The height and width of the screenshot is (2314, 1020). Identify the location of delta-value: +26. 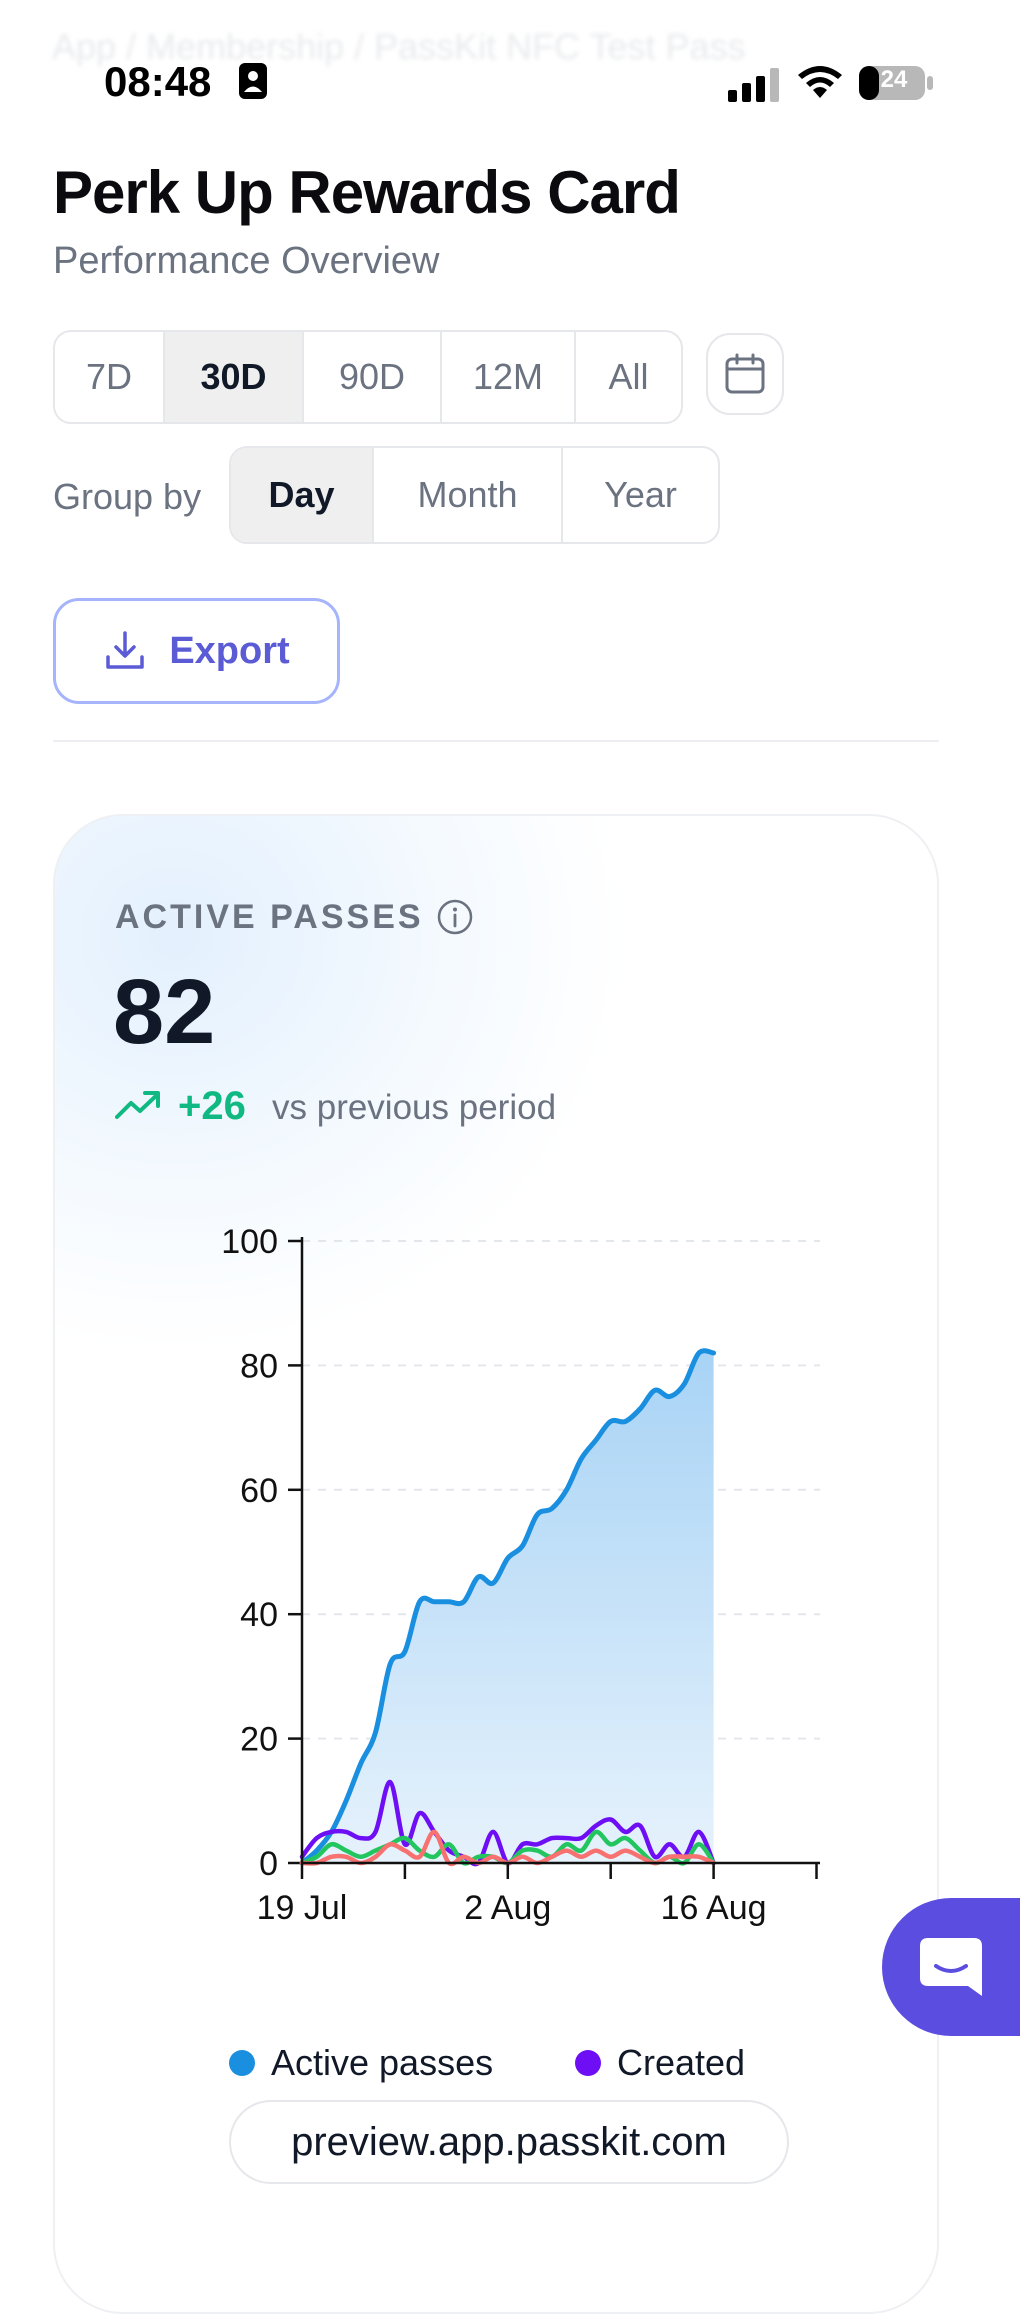
(212, 1106).